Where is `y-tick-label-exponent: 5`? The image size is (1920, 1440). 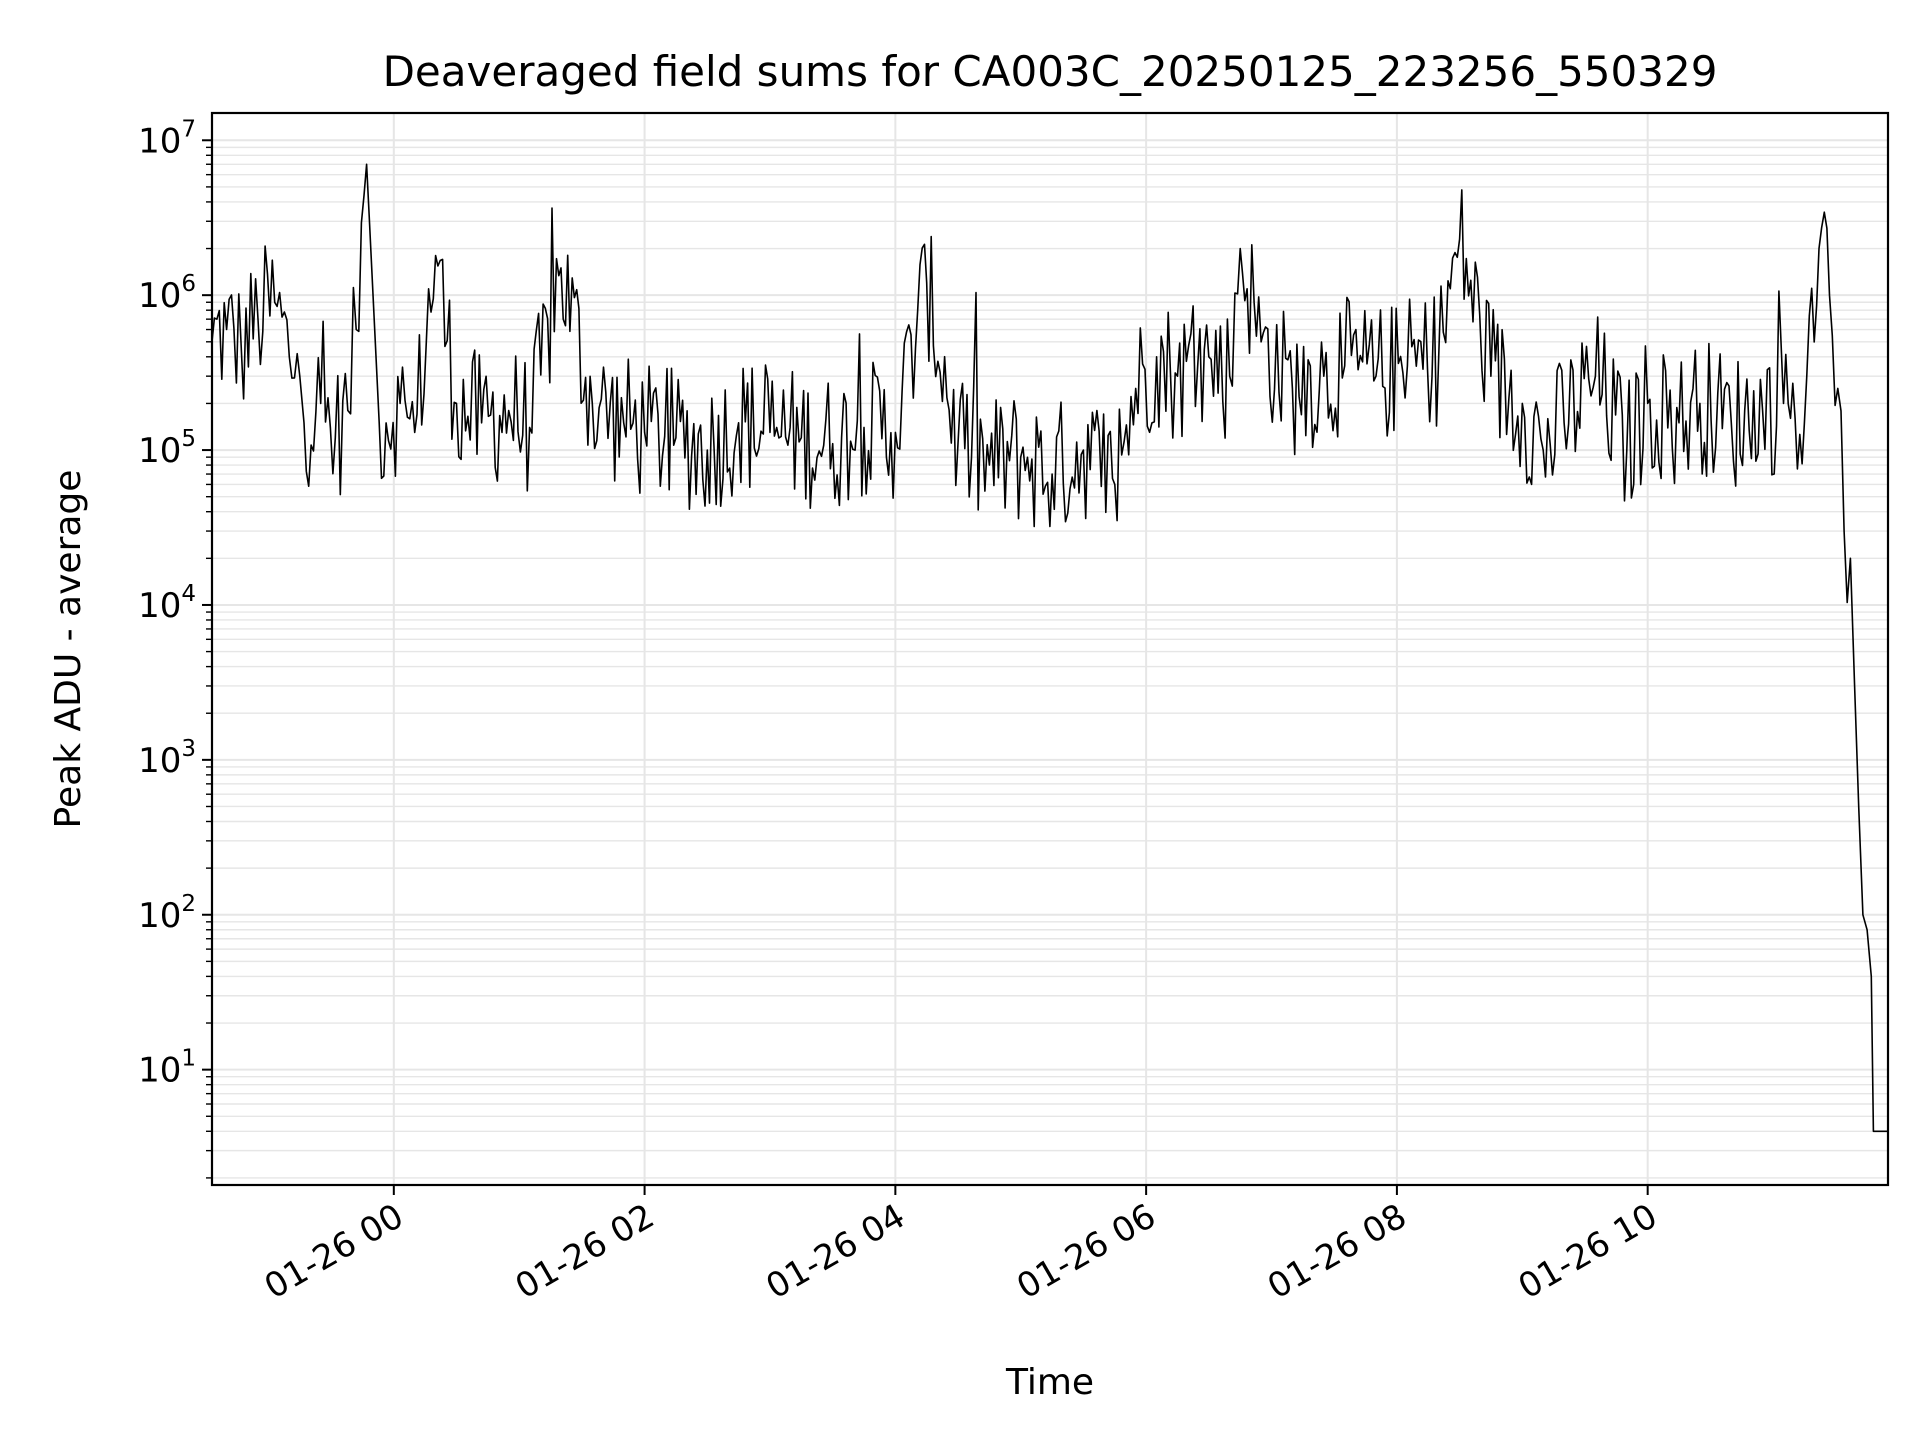
y-tick-label-exponent: 5 is located at coordinates (188, 439).